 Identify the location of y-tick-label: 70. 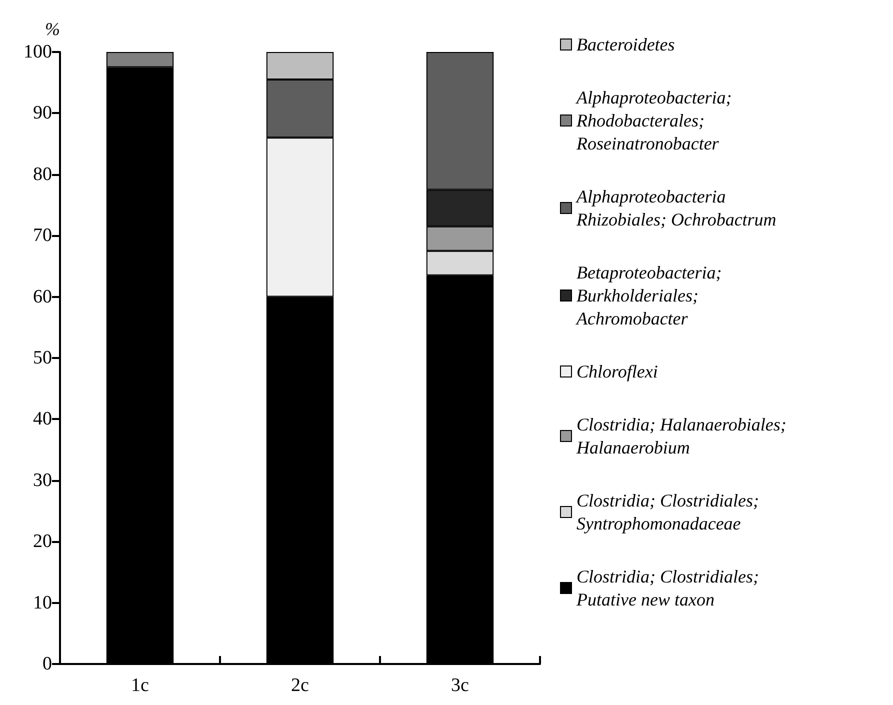
(42, 235).